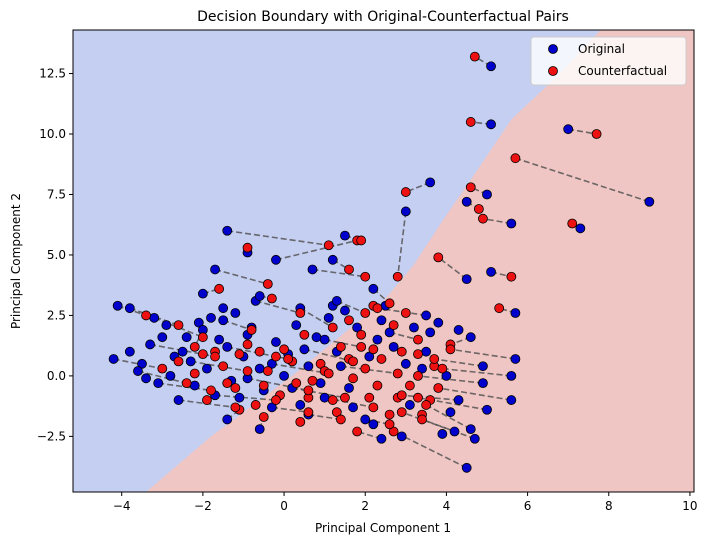  Describe the element at coordinates (365, 506) in the screenshot. I see `x-tick-label: 2` at that location.